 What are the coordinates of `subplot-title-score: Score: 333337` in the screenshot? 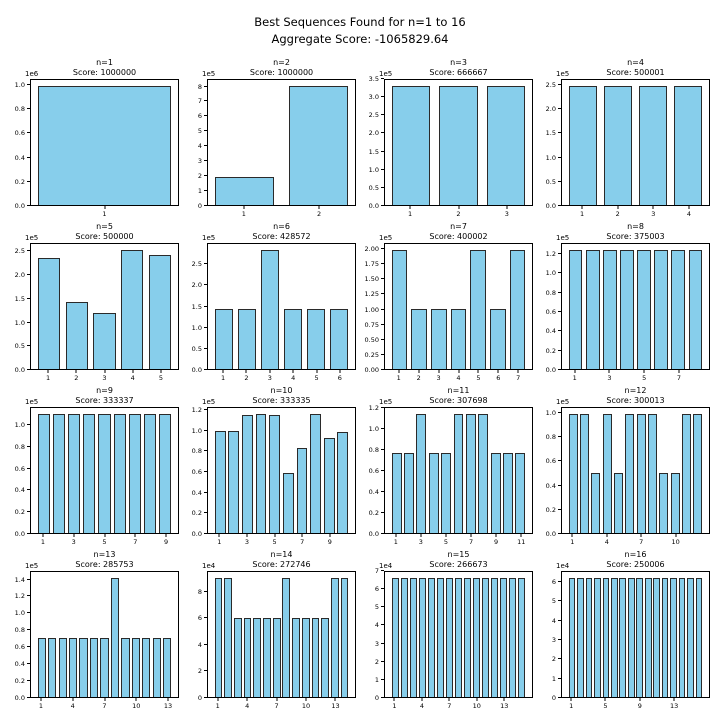 It's located at (104, 401).